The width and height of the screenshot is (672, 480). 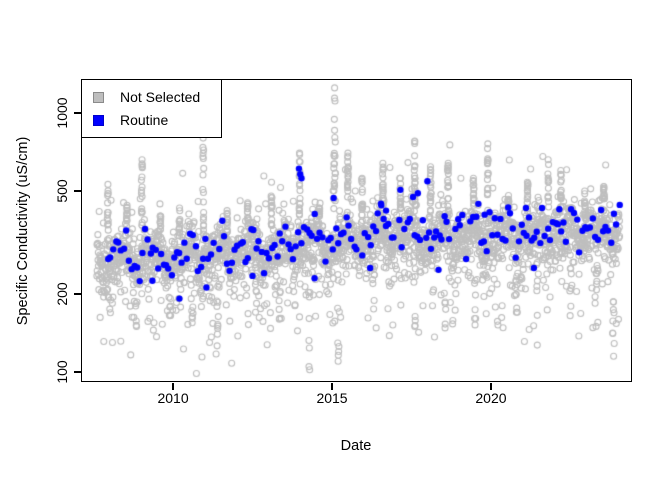 What do you see at coordinates (356, 446) in the screenshot?
I see `x-axis-title: Date` at bounding box center [356, 446].